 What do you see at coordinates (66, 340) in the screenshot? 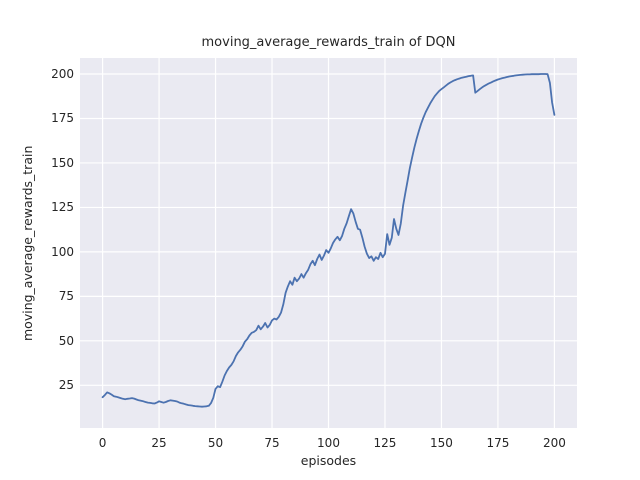
I see `y-tick-label: 50` at bounding box center [66, 340].